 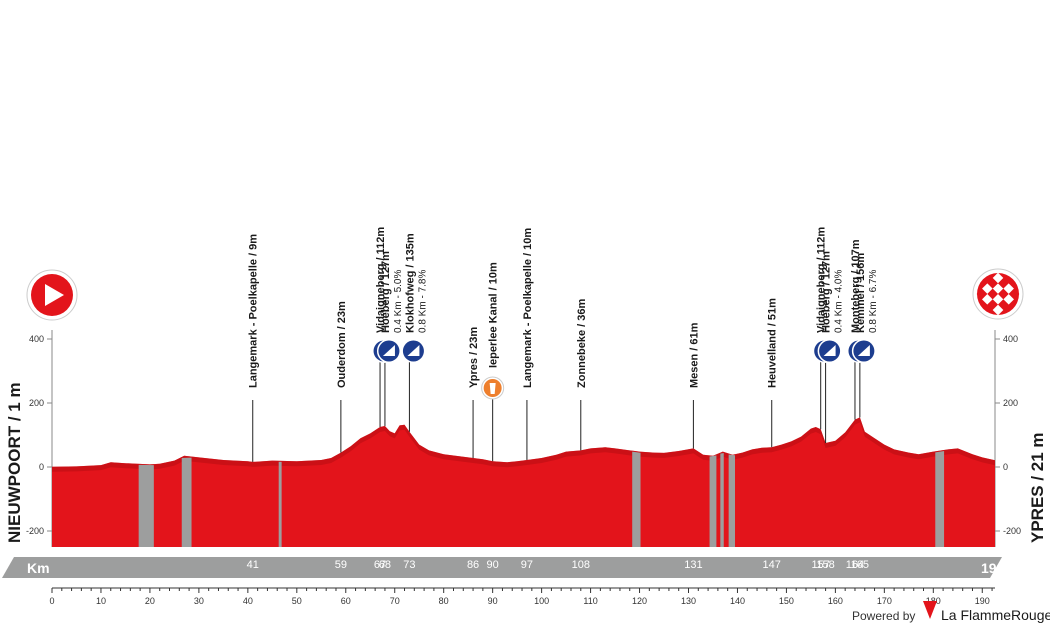 What do you see at coordinates (38, 568) in the screenshot?
I see `km-band-title: Km` at bounding box center [38, 568].